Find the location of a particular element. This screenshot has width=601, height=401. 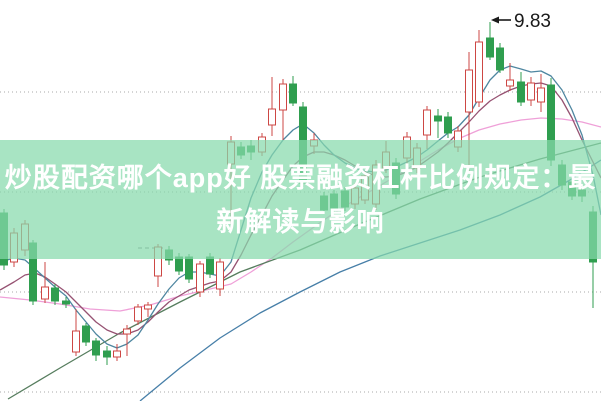

high-annotation-label: 9.83 is located at coordinates (532, 21).